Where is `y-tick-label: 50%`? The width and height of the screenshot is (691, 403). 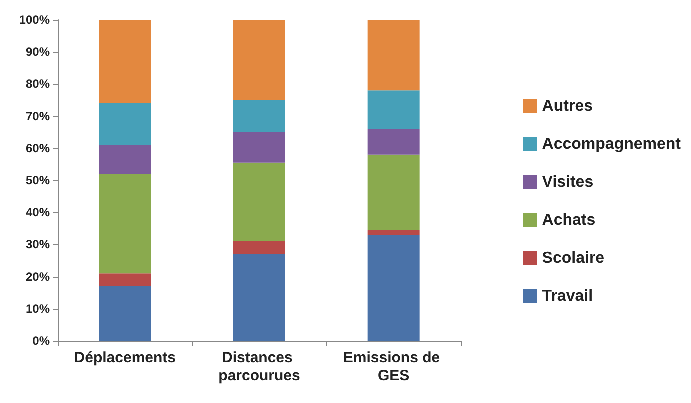 y-tick-label: 50% is located at coordinates (38, 181).